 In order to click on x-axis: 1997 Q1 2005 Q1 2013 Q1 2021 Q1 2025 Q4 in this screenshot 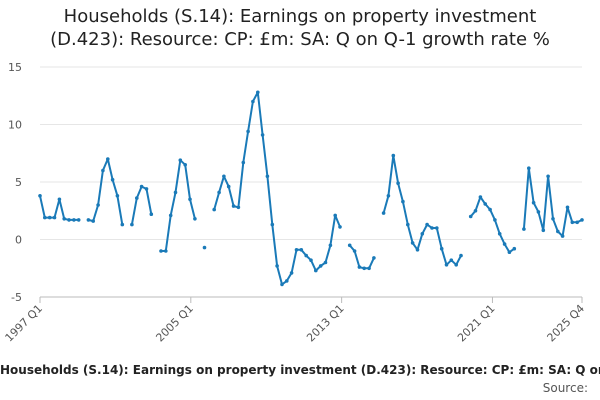, I will do `click(295, 320)`.